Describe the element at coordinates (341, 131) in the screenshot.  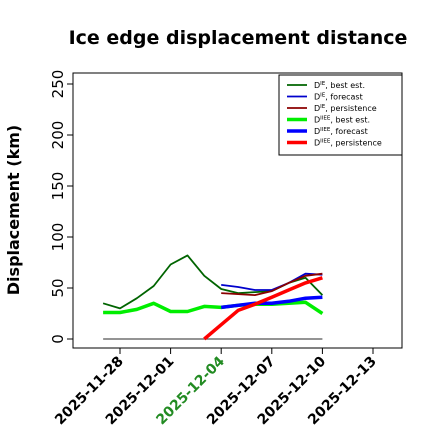
I see `legend-label-4: DIIEE, forecast` at that location.